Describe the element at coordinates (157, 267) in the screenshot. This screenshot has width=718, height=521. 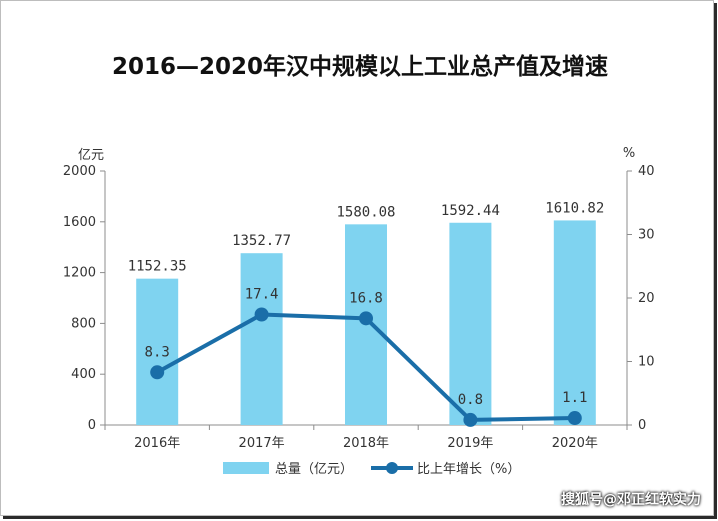
I see `bar-value-label: 1152.35` at that location.